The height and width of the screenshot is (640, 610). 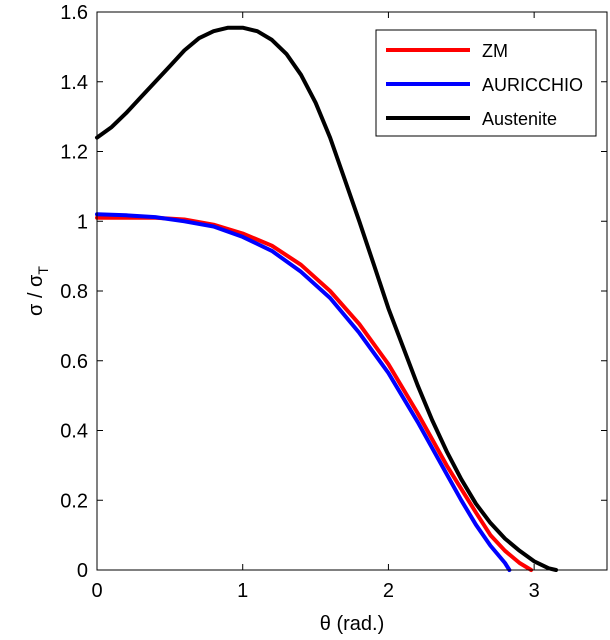 What do you see at coordinates (74, 501) in the screenshot?
I see `y-tick-label: 0.2` at bounding box center [74, 501].